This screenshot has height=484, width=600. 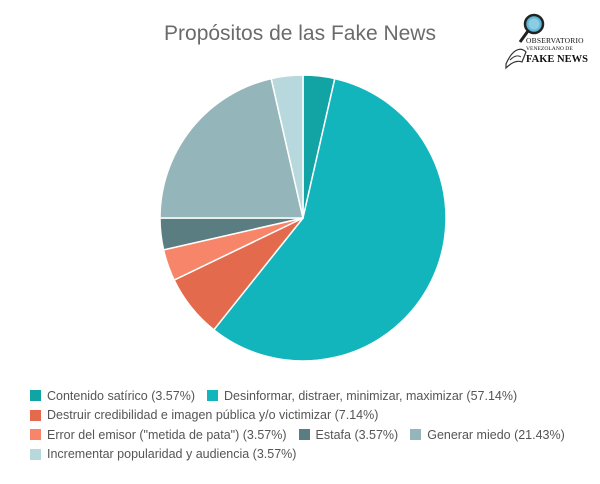 What do you see at coordinates (525, 41) in the screenshot?
I see `magnifier-icon` at bounding box center [525, 41].